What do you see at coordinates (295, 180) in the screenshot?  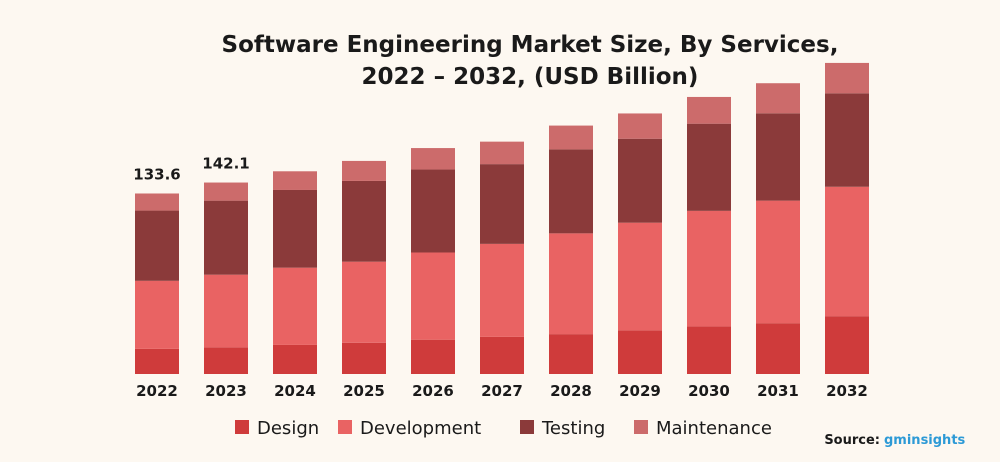 I see `bar-2024-maintenance` at bounding box center [295, 180].